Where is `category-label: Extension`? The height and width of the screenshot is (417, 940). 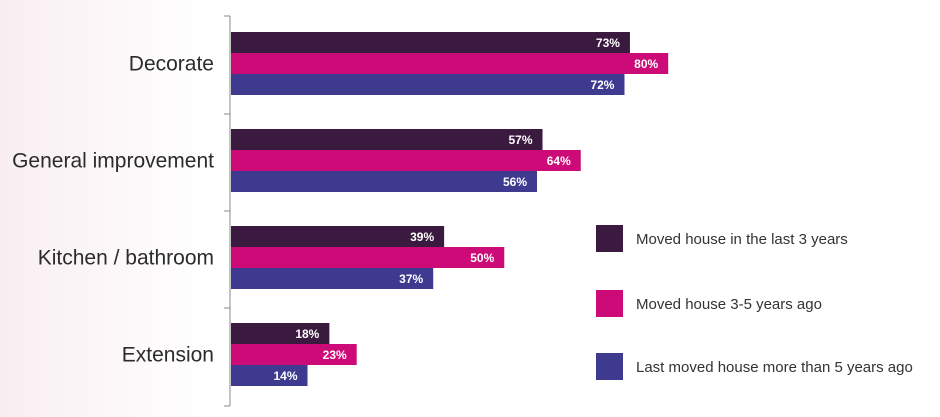
category-label: Extension is located at coordinates (168, 355).